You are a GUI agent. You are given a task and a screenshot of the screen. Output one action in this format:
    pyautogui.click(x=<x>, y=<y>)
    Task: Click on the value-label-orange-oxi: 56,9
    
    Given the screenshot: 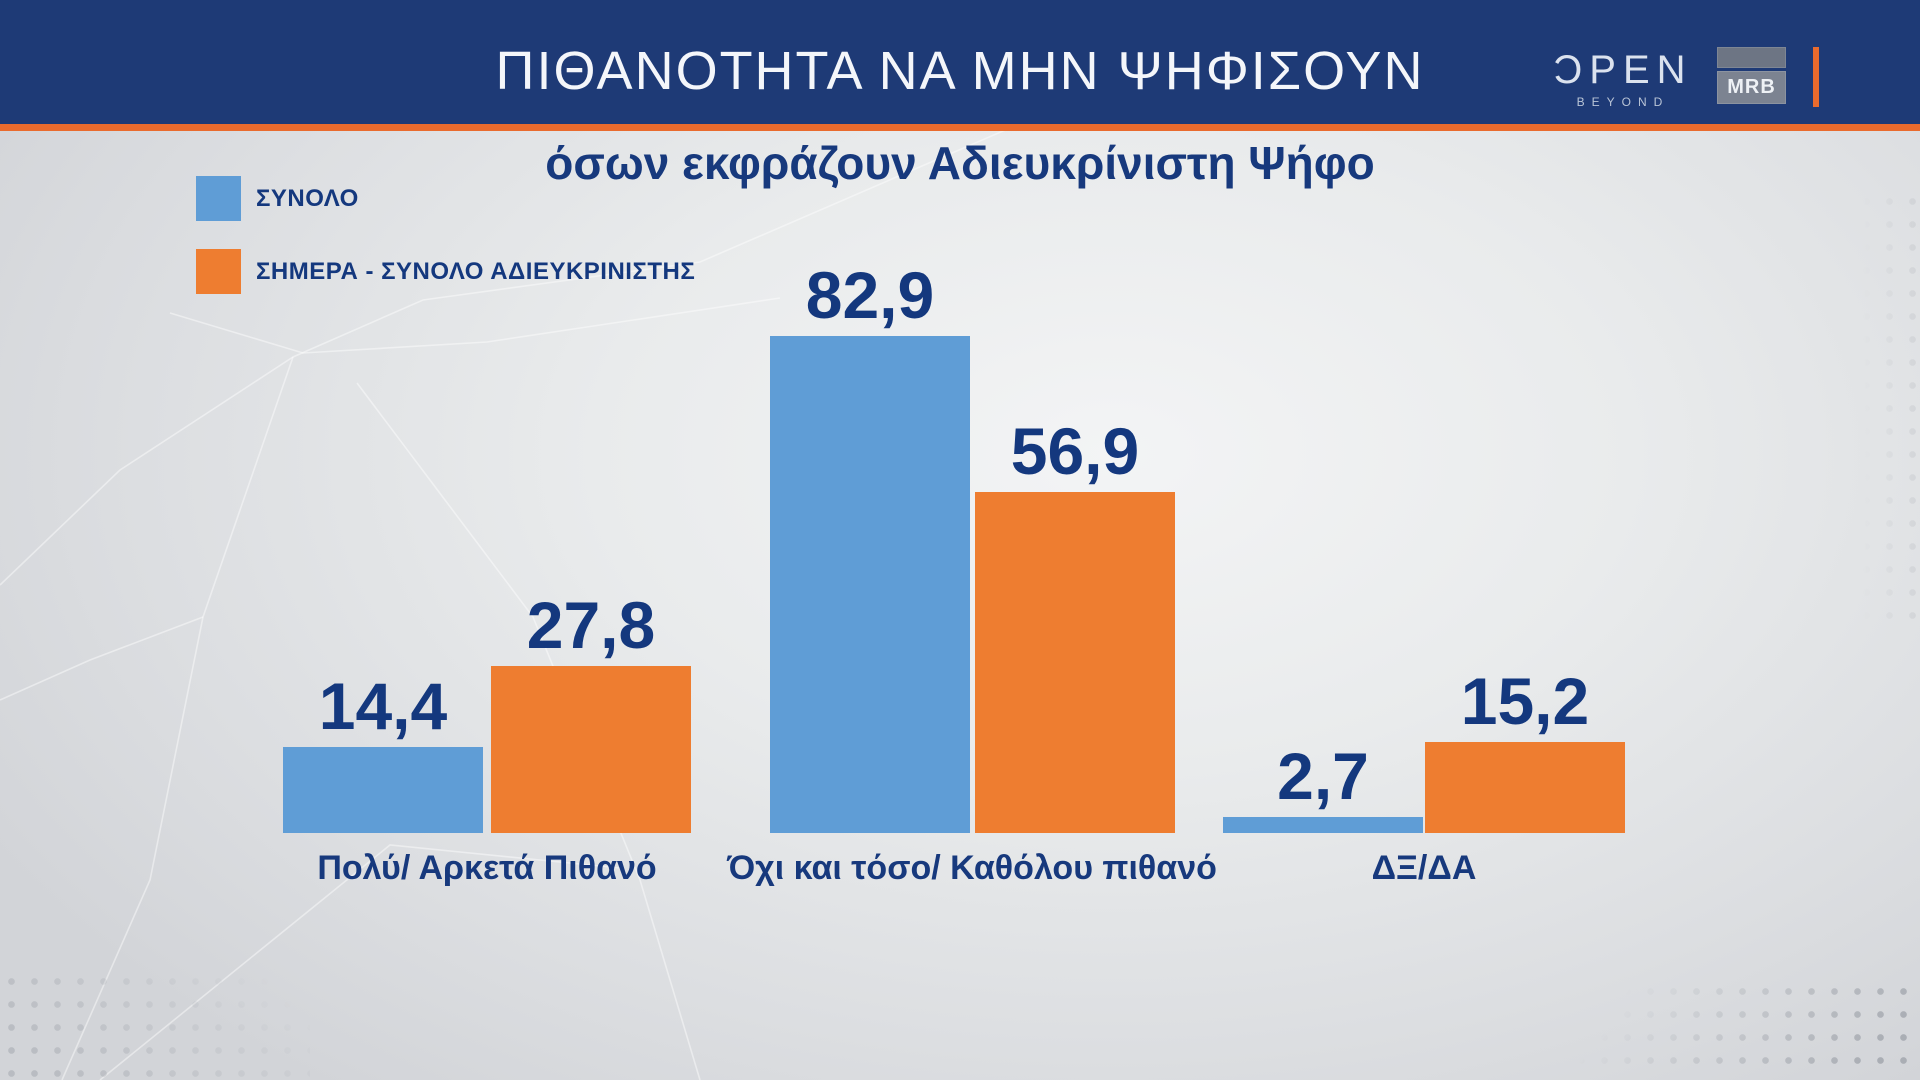 What is the action you would take?
    pyautogui.click(x=1075, y=451)
    